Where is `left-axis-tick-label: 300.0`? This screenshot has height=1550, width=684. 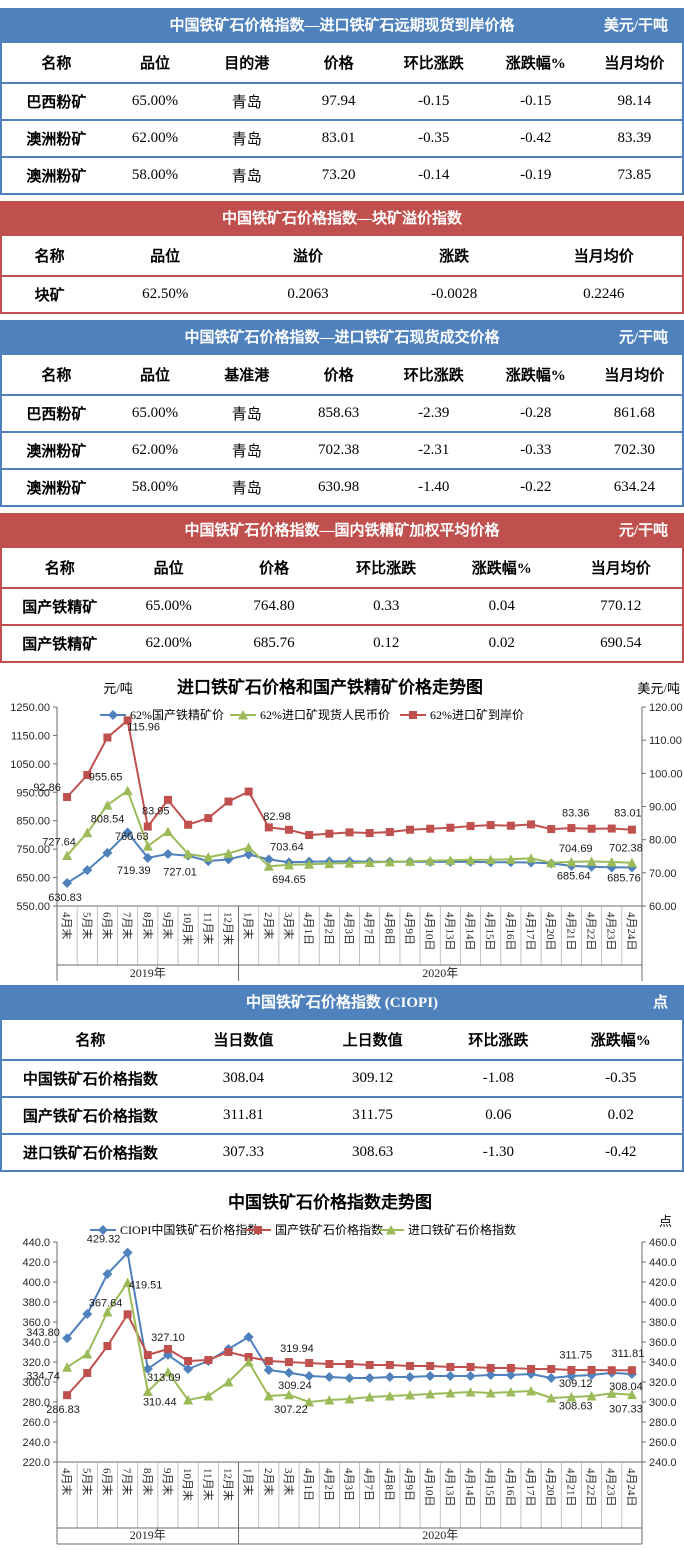 left-axis-tick-label: 300.0 is located at coordinates (36, 1383).